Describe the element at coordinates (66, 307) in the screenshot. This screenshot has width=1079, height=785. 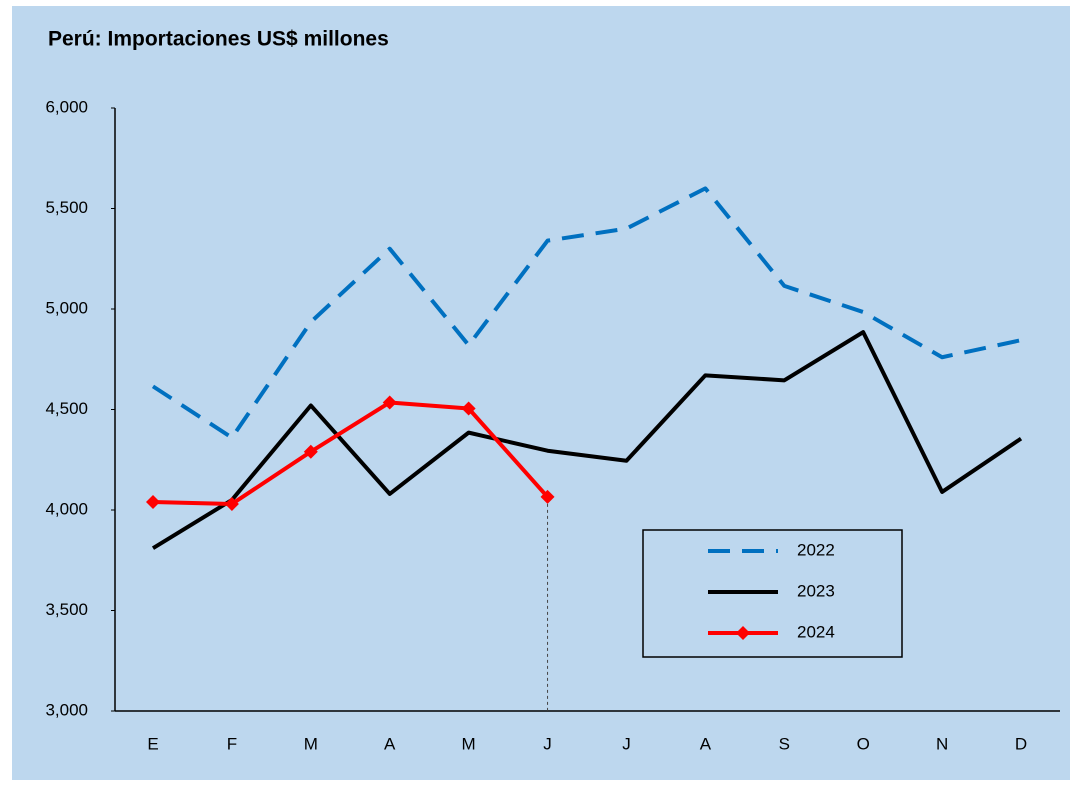
I see `y-tick-label: 5,000` at that location.